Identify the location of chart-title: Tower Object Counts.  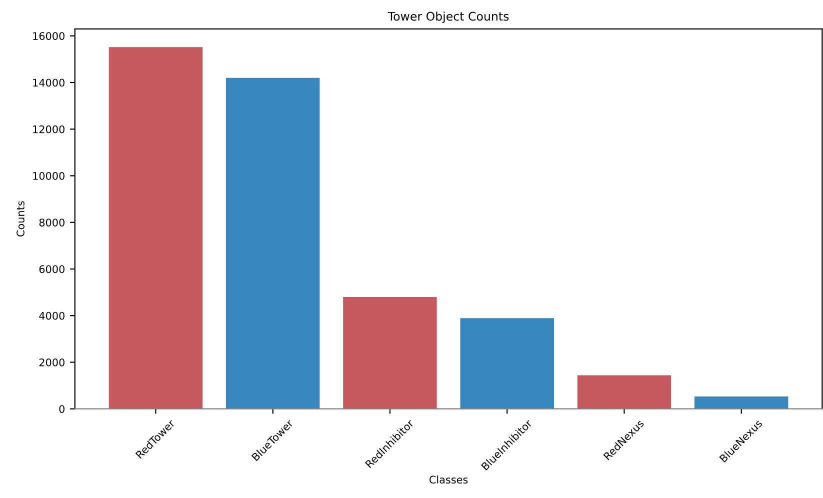
(448, 18).